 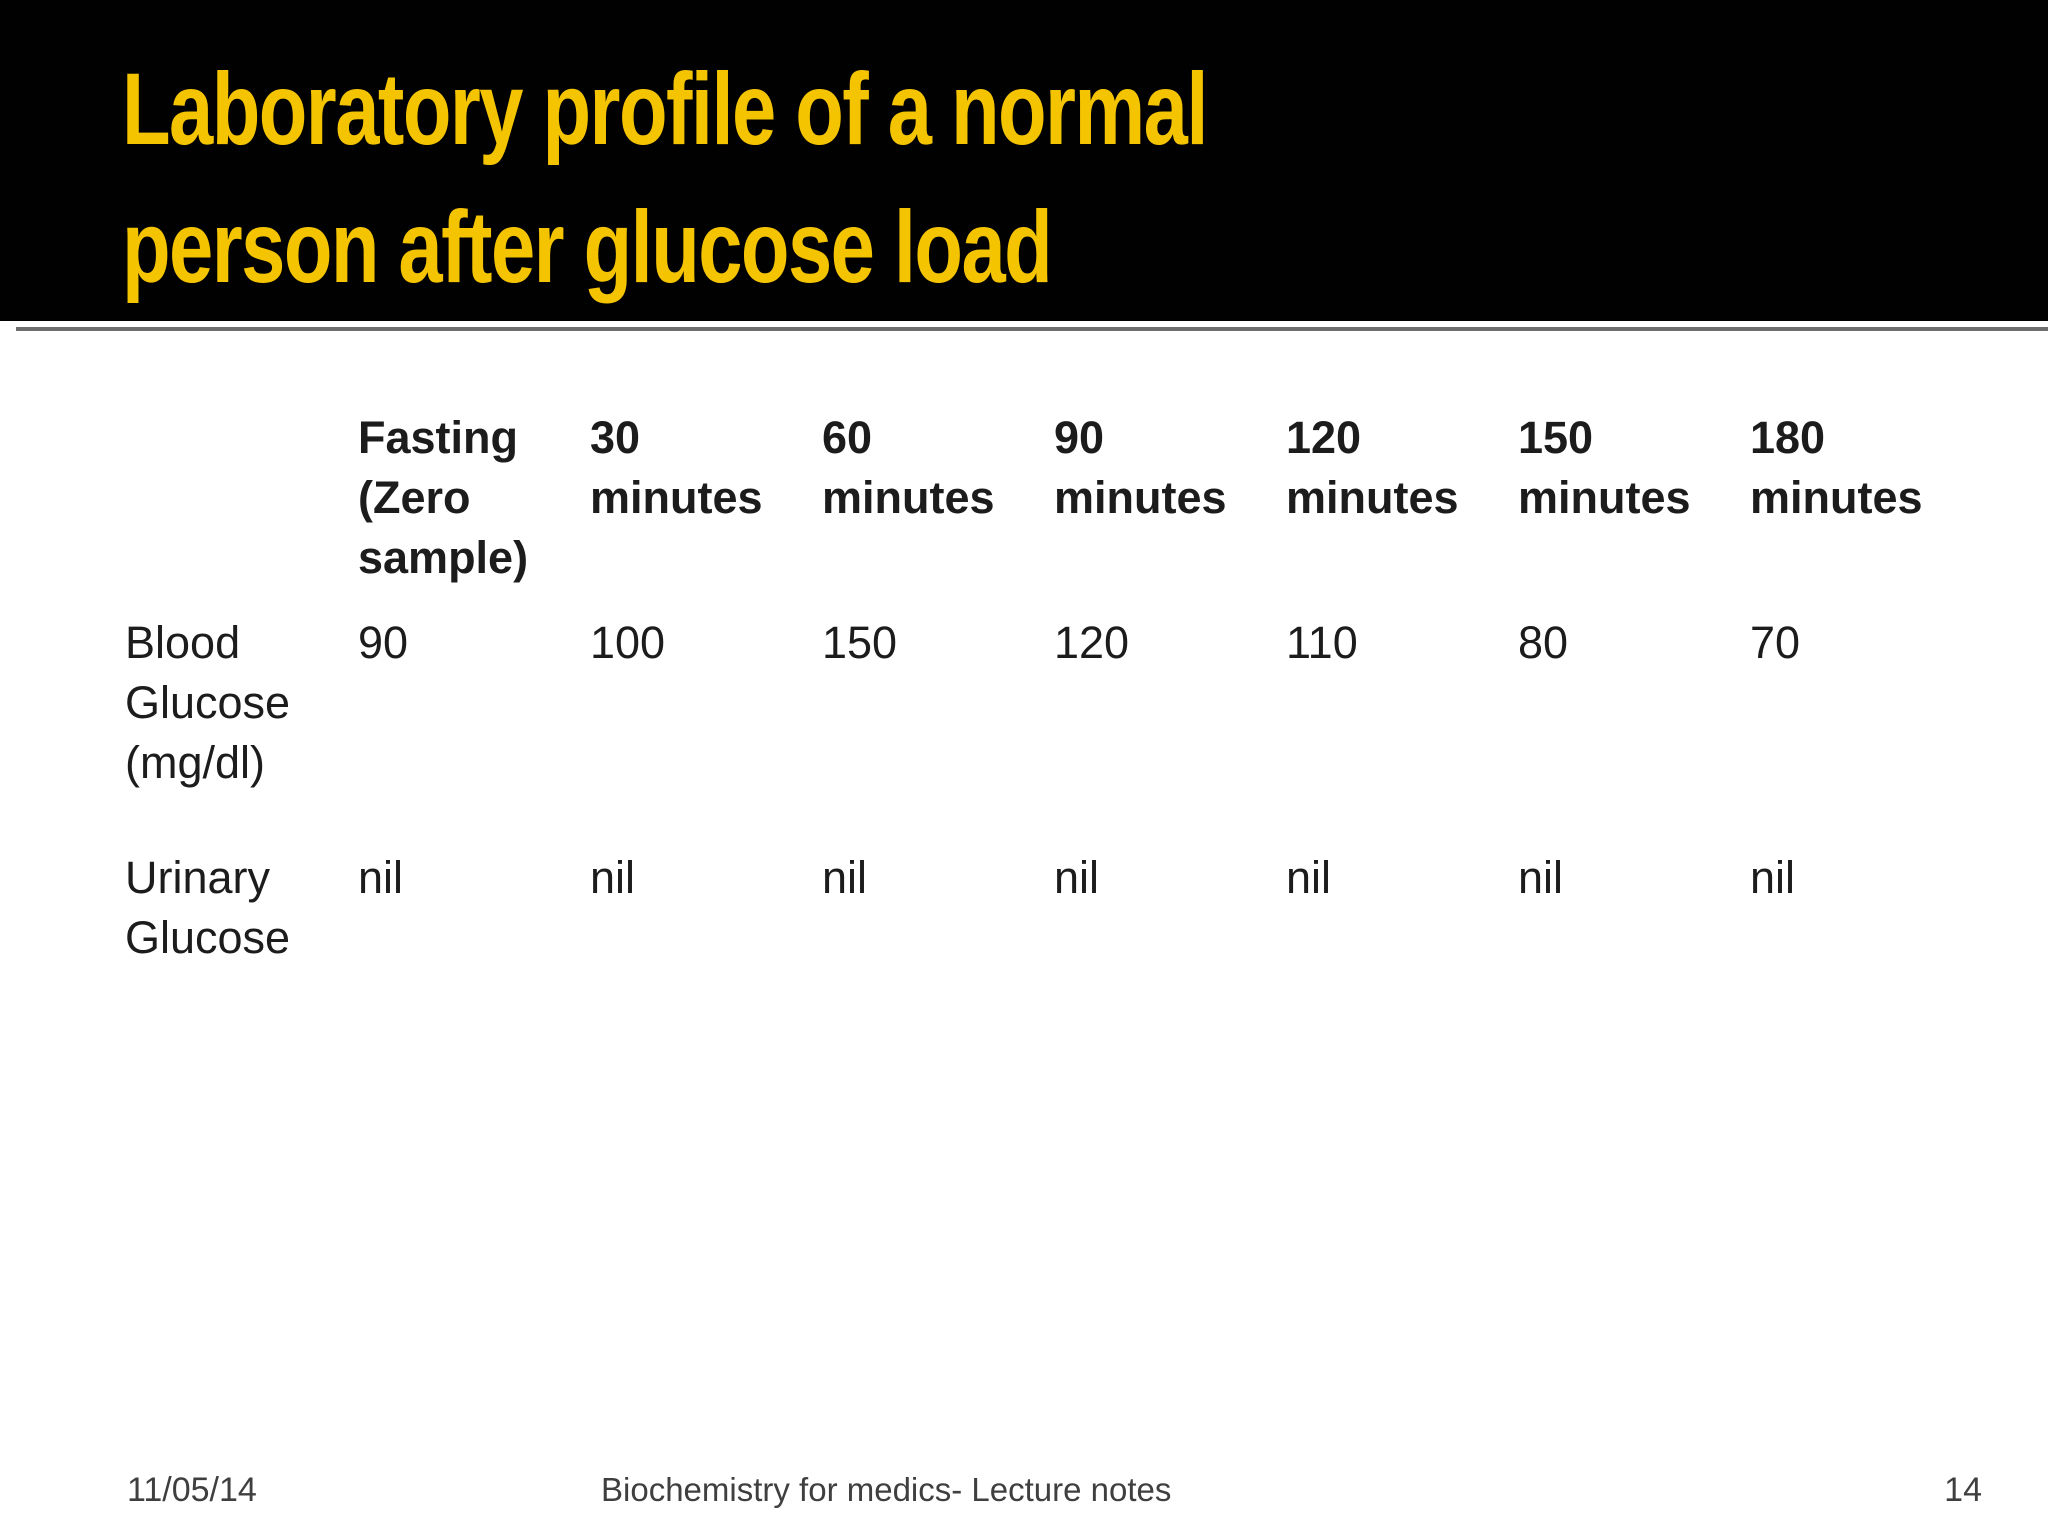 What do you see at coordinates (1543, 642) in the screenshot?
I see `blood-glucose-150min: 80` at bounding box center [1543, 642].